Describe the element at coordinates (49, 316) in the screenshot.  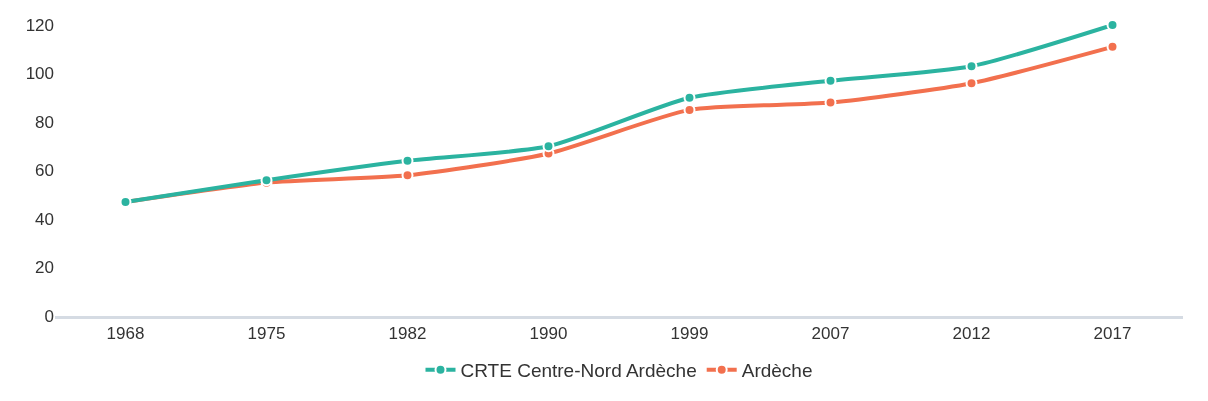
I see `y-tick-label: 0` at that location.